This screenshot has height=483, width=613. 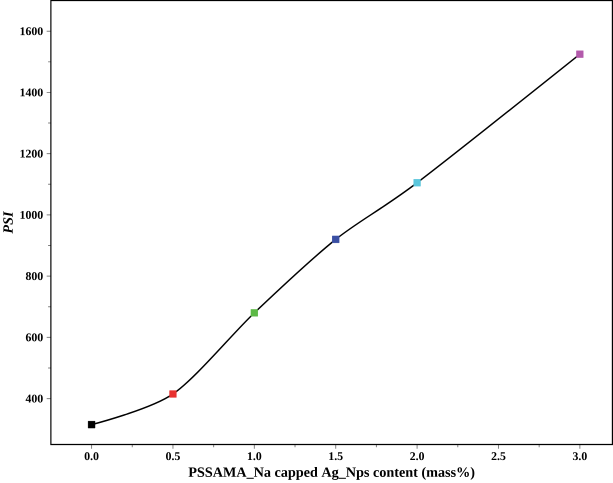 What do you see at coordinates (173, 456) in the screenshot?
I see `x-tick-label: 0.5` at bounding box center [173, 456].